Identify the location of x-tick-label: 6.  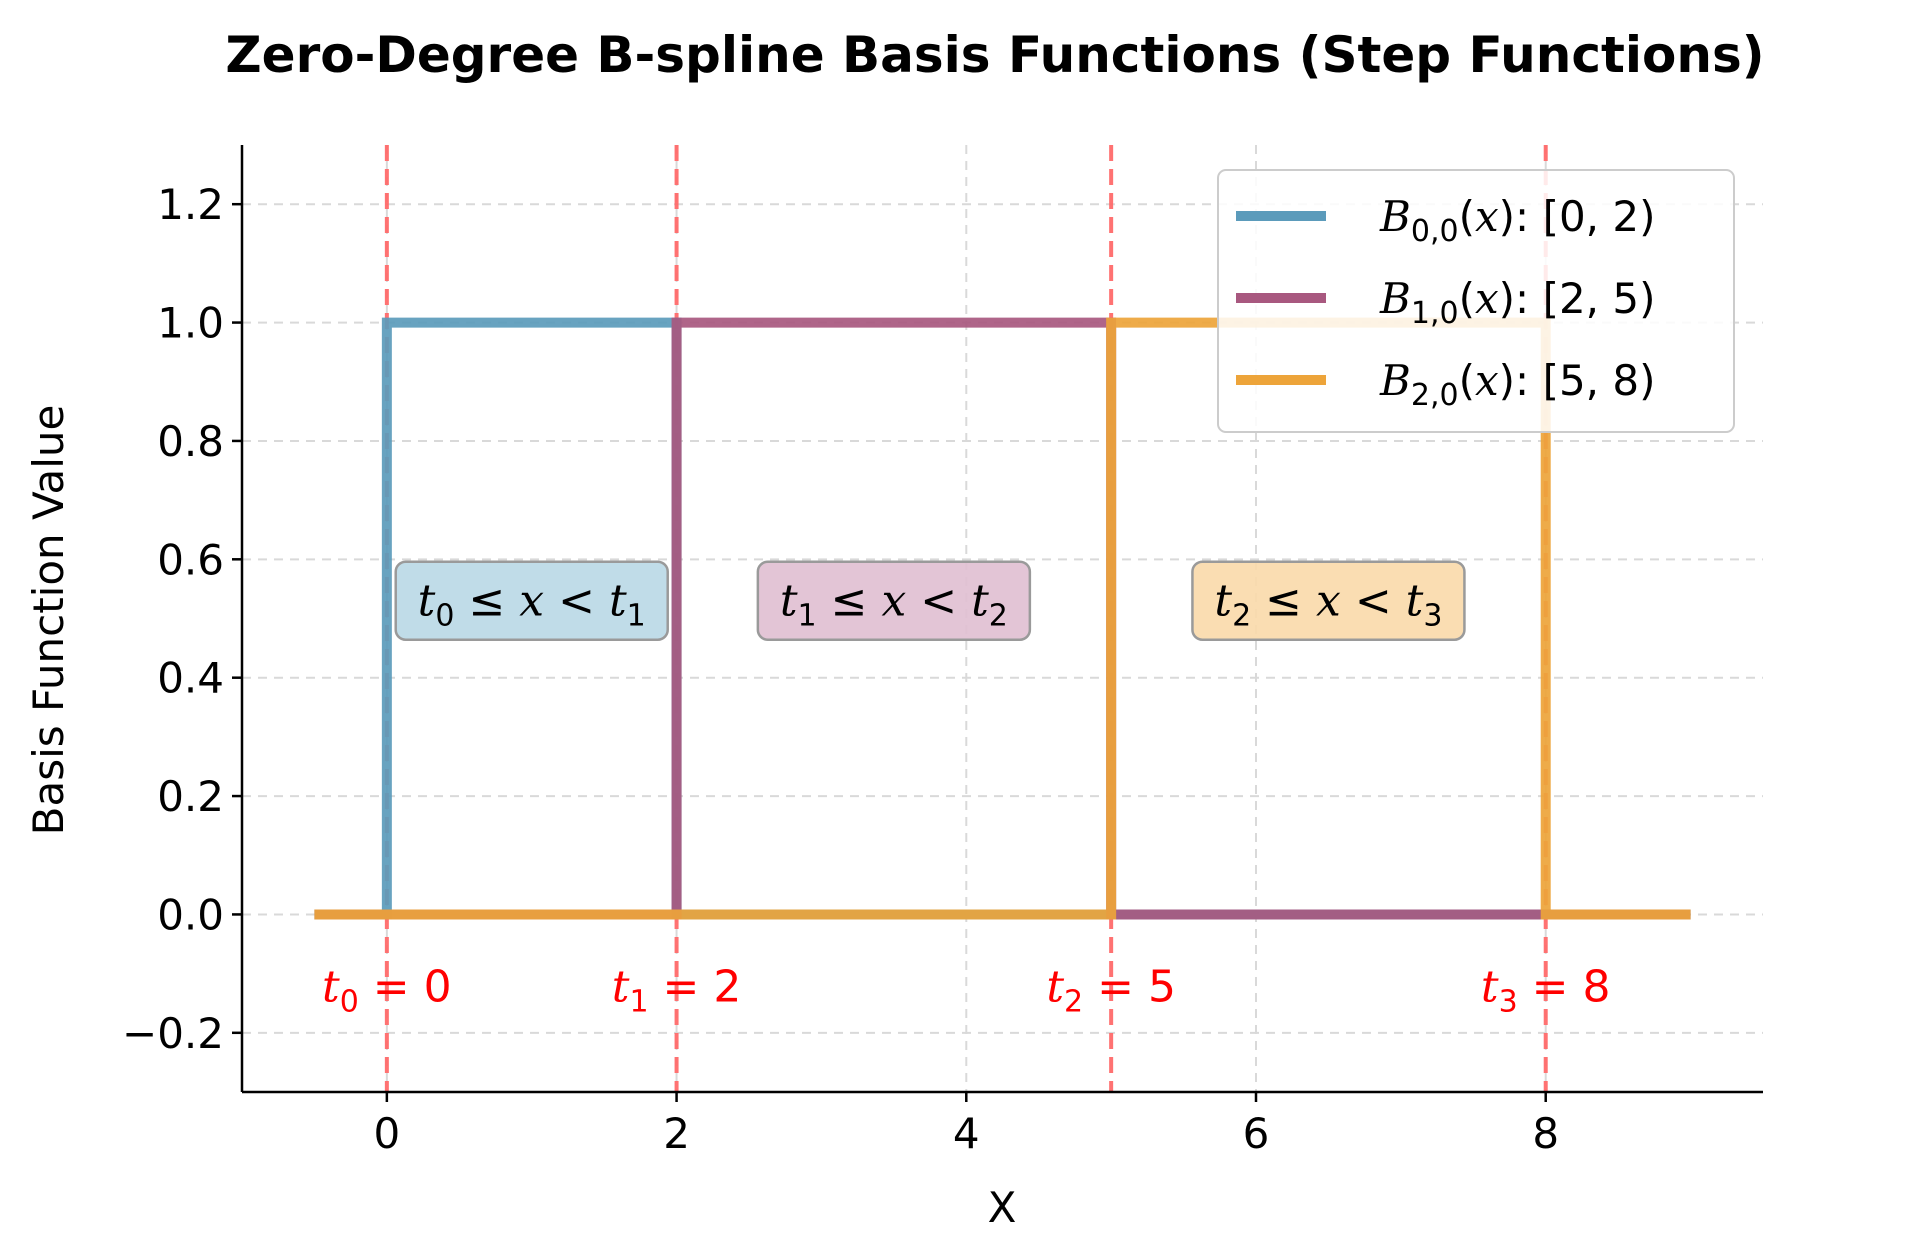
(1256, 1133).